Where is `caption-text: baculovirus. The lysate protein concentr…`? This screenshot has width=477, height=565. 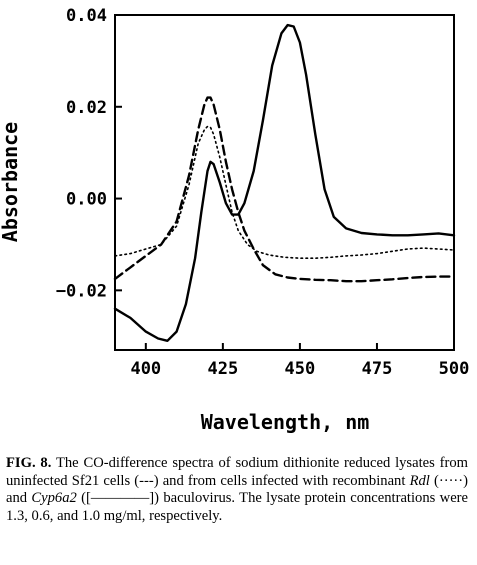 caption-text: baculovirus. The lysate protein concentr… is located at coordinates (237, 507).